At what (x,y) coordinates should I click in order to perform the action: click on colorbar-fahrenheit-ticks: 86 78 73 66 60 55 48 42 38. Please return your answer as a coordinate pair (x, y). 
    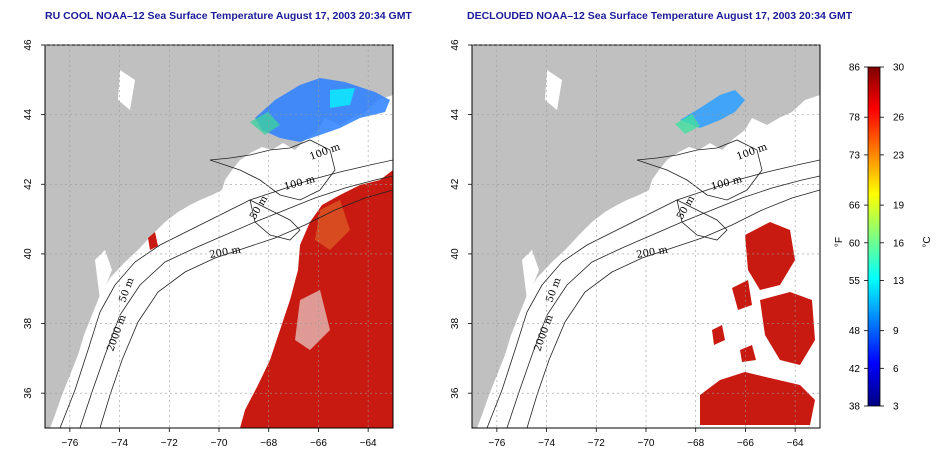
    Looking at the image, I should click on (858, 238).